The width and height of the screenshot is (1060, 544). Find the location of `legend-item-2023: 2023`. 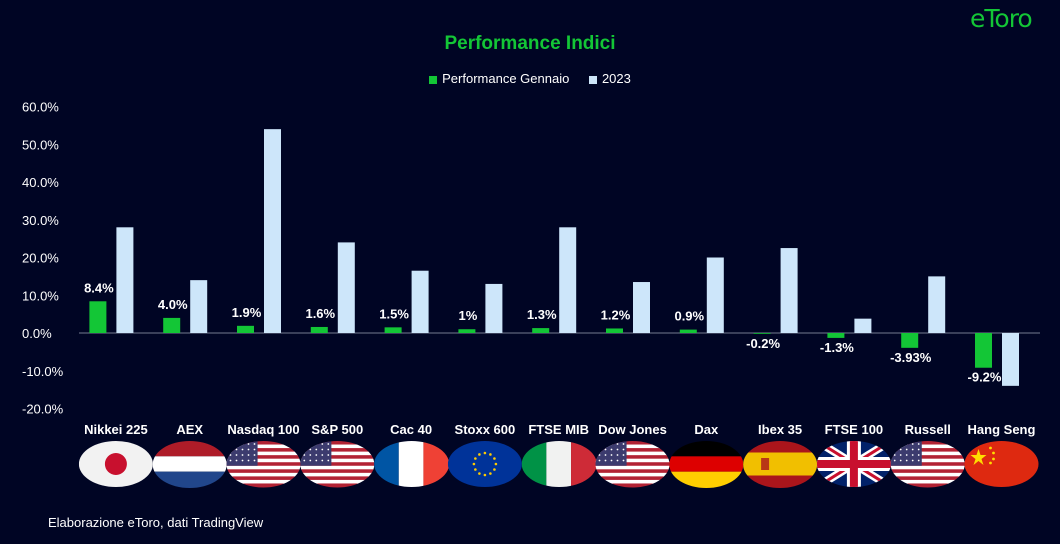

legend-item-2023: 2023 is located at coordinates (609, 78).